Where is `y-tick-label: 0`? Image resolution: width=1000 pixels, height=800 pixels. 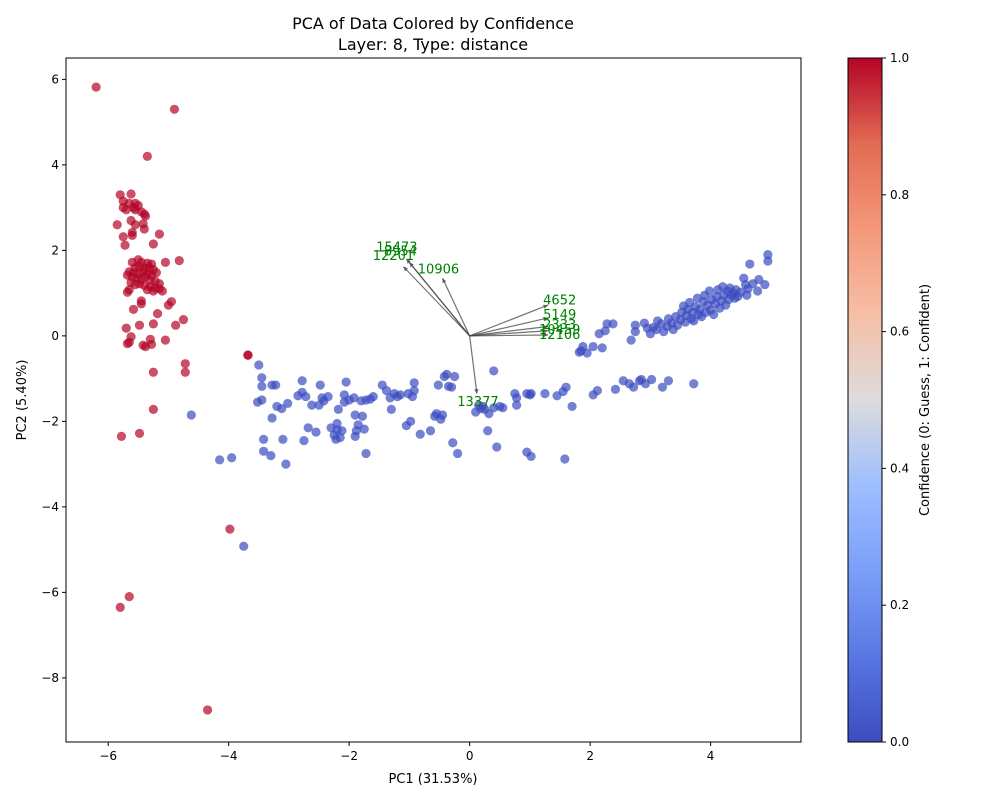
y-tick-label: 0 is located at coordinates (55, 336).